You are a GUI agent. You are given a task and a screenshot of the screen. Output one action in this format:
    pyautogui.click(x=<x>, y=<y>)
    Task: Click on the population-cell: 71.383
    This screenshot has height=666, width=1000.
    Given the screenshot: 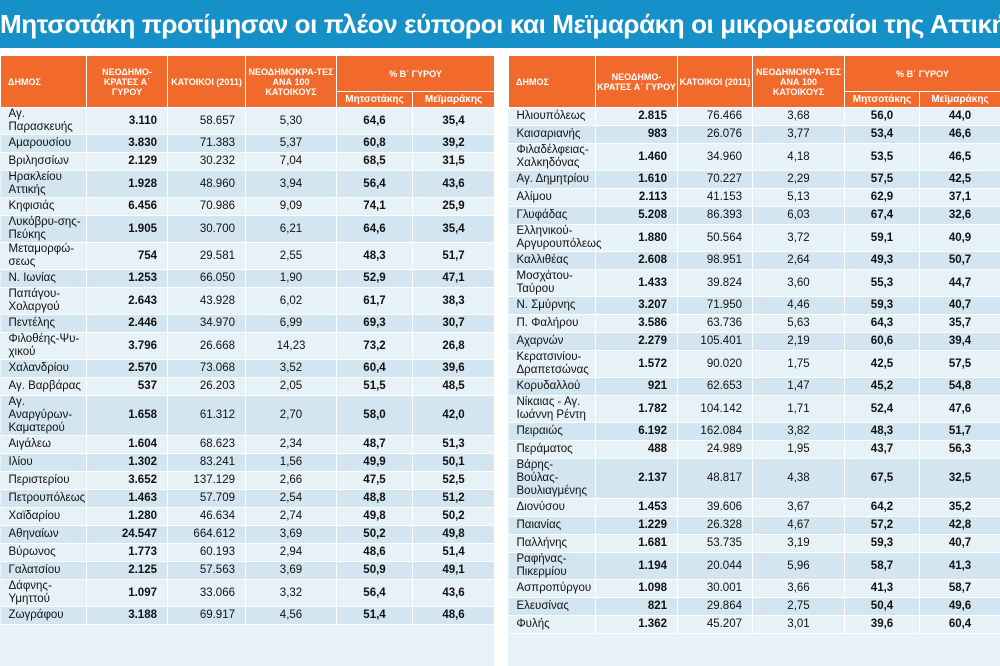 What is the action you would take?
    pyautogui.click(x=206, y=143)
    